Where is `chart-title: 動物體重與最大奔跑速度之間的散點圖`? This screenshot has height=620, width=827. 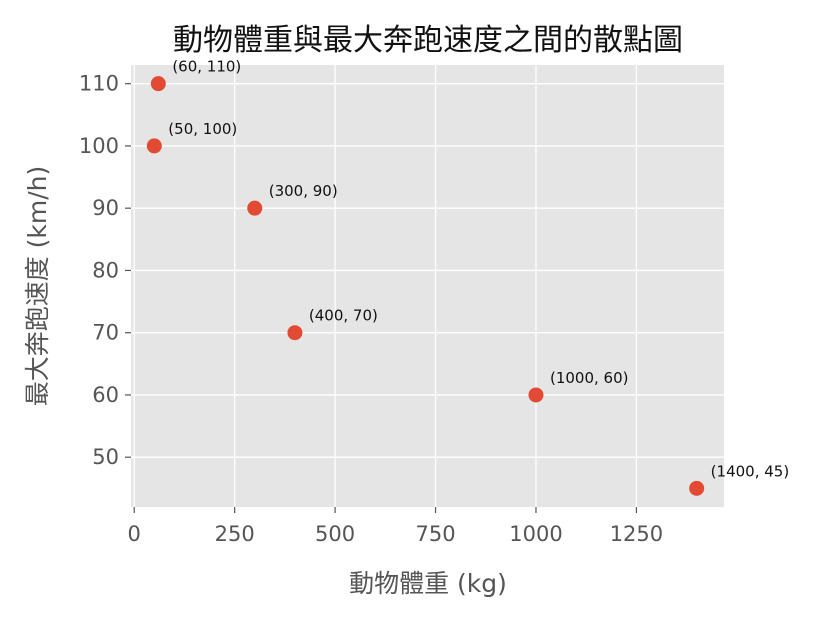
chart-title: 動物體重與最大奔跑速度之間的散點圖 is located at coordinates (428, 40).